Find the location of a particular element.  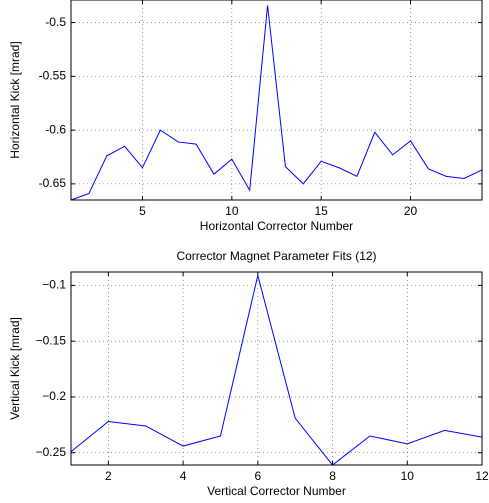

y-tick-label: −0.15 is located at coordinates (51, 340).